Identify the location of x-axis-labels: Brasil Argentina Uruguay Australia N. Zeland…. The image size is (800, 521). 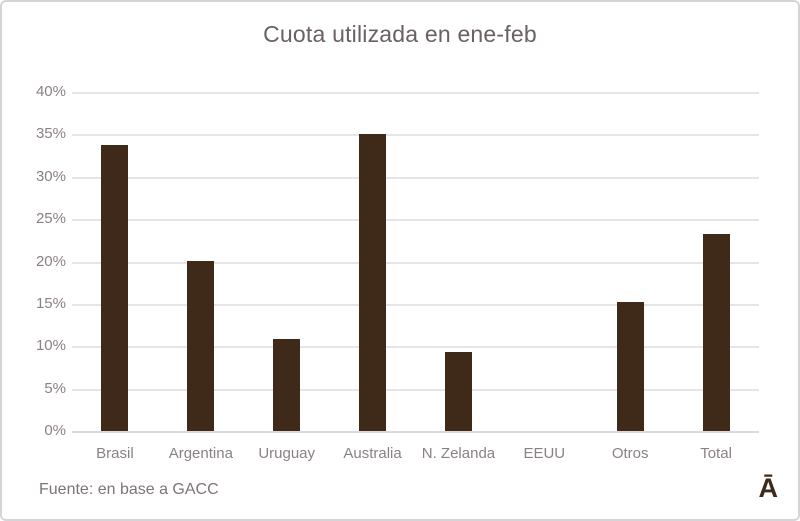
(415, 453).